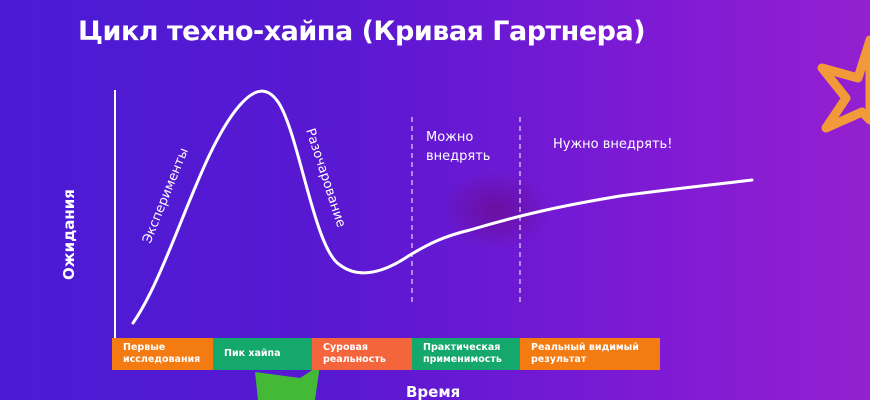 This screenshot has height=400, width=870. What do you see at coordinates (495, 210) in the screenshot?
I see `glow-spot` at bounding box center [495, 210].